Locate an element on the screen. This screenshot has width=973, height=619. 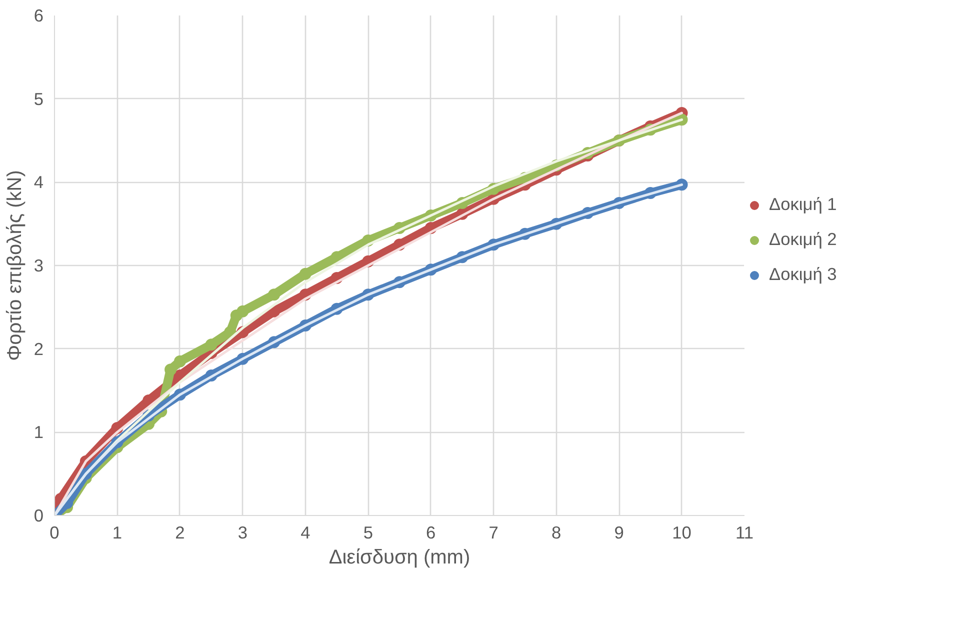
x-tick-label: 7 is located at coordinates (493, 532).